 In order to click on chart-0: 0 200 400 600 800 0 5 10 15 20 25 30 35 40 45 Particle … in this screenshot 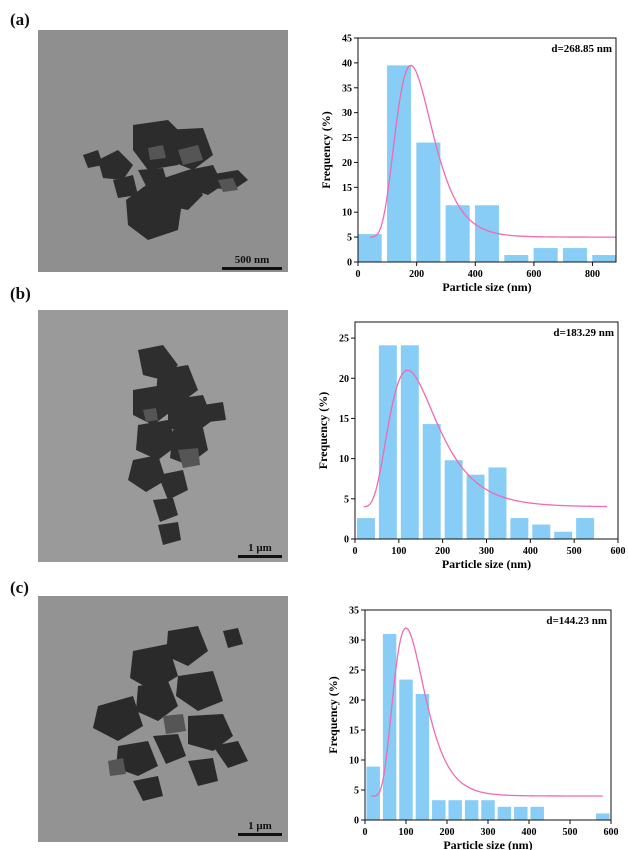, I will do `click(468, 164)`.